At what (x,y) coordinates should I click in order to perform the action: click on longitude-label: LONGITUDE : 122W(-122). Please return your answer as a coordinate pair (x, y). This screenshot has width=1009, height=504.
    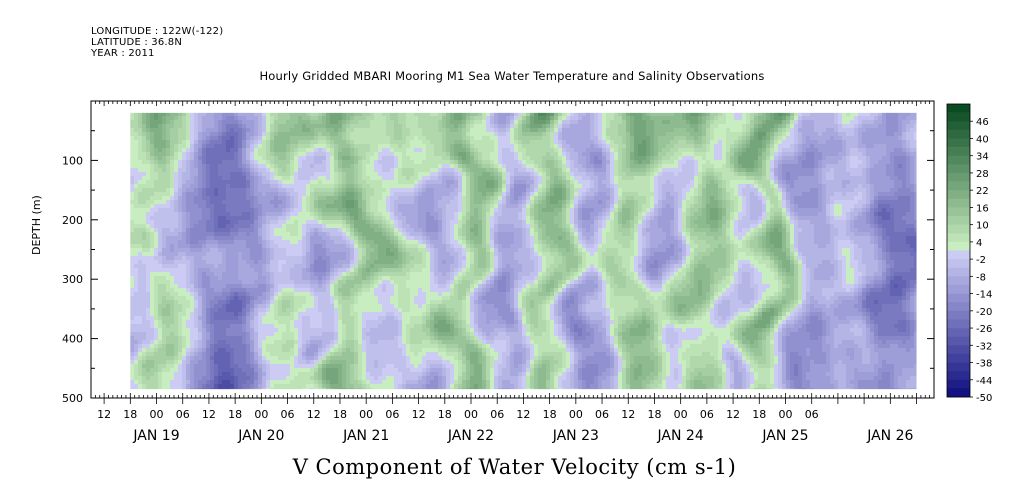
    Looking at the image, I should click on (157, 31).